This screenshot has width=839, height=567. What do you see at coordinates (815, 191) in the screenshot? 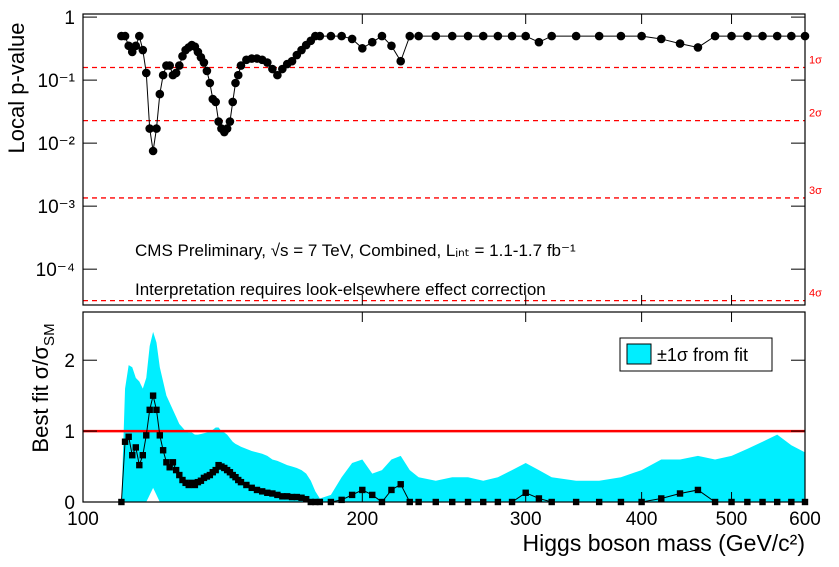
I see `sigma-label: 3σ` at bounding box center [815, 191].